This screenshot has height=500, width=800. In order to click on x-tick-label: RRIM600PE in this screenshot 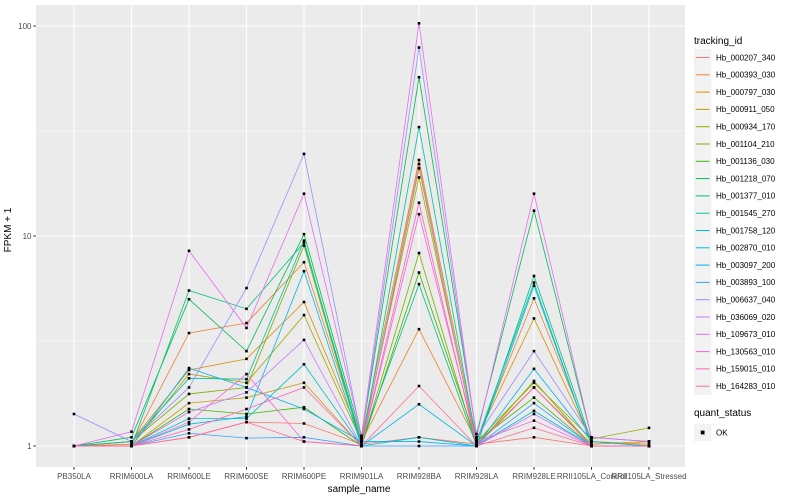, I will do `click(304, 476)`.